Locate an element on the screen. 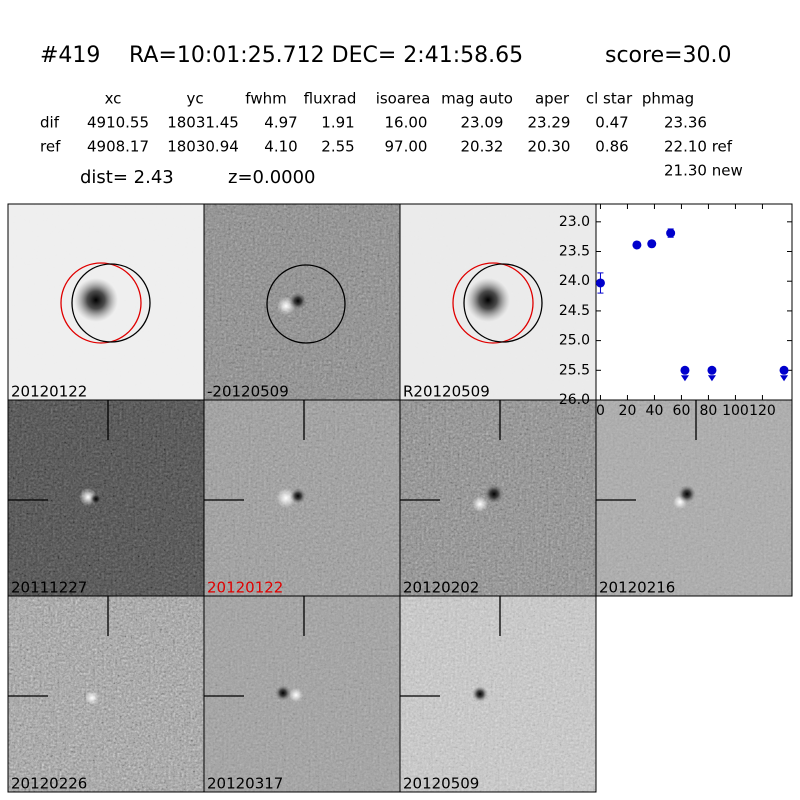 The height and width of the screenshot is (800, 800). column-header: aper is located at coordinates (552, 99).